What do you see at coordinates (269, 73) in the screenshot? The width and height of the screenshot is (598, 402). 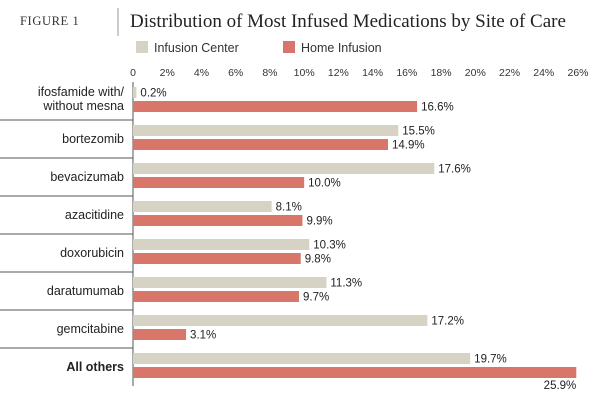 I see `x-tick-label-4: 8%` at bounding box center [269, 73].